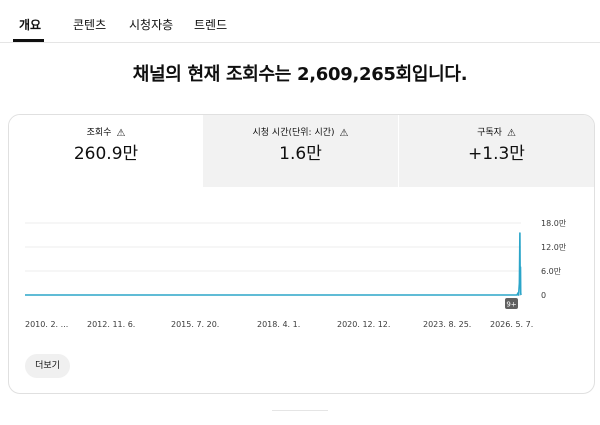  I want to click on chart-annotation-badge-label: 9+, so click(511, 305).